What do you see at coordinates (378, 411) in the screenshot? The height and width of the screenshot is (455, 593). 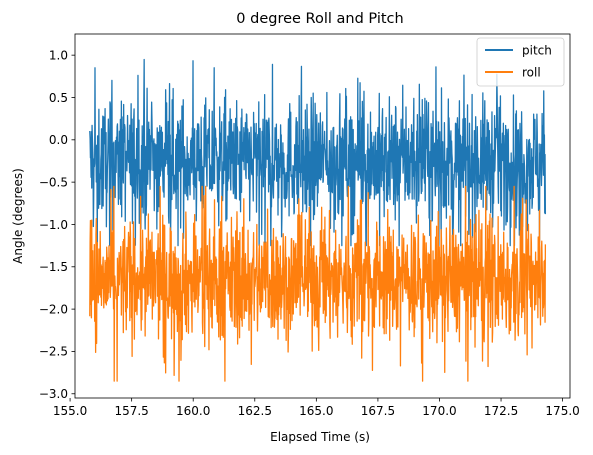 I see `x-tick-label: 167.5` at bounding box center [378, 411].